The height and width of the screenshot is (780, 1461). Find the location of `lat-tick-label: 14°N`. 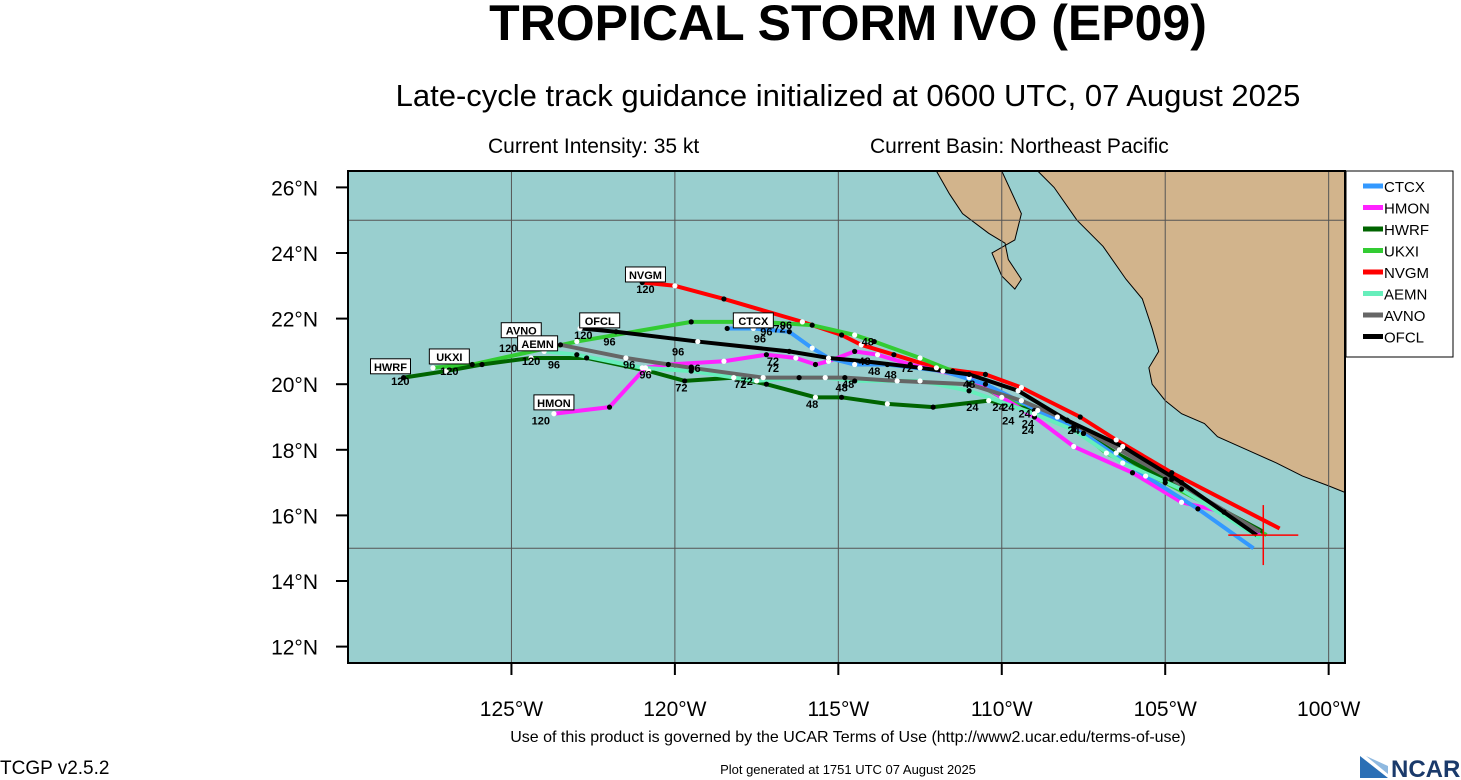

lat-tick-label: 14°N is located at coordinates (294, 582).